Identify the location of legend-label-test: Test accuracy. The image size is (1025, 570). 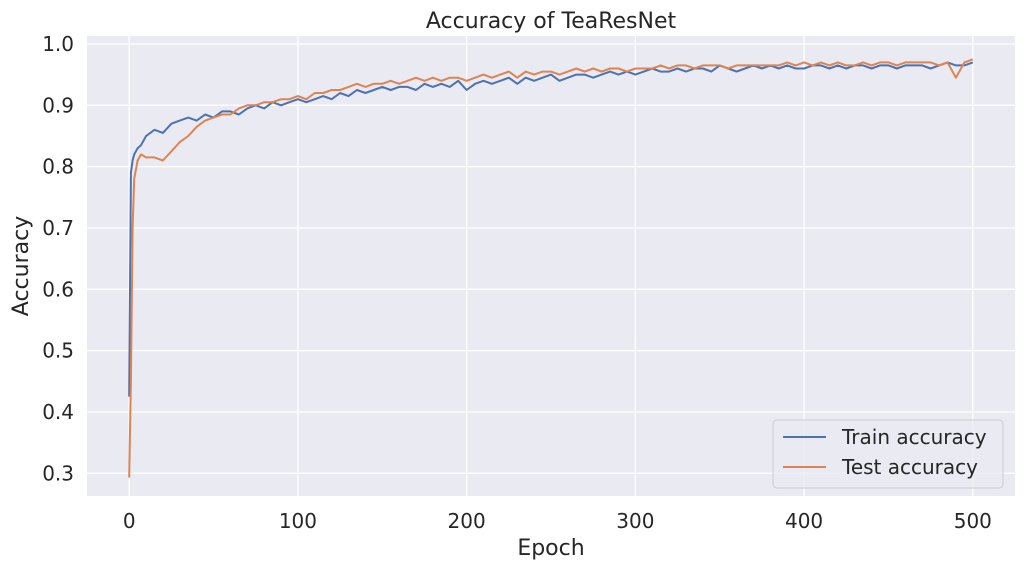
(909, 467).